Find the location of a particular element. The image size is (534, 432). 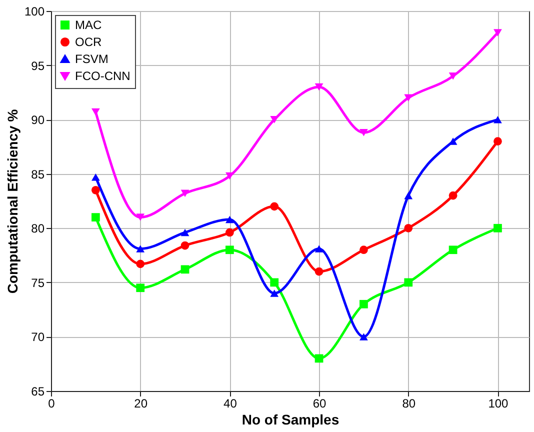

y-tick-label: 80 is located at coordinates (38, 229).